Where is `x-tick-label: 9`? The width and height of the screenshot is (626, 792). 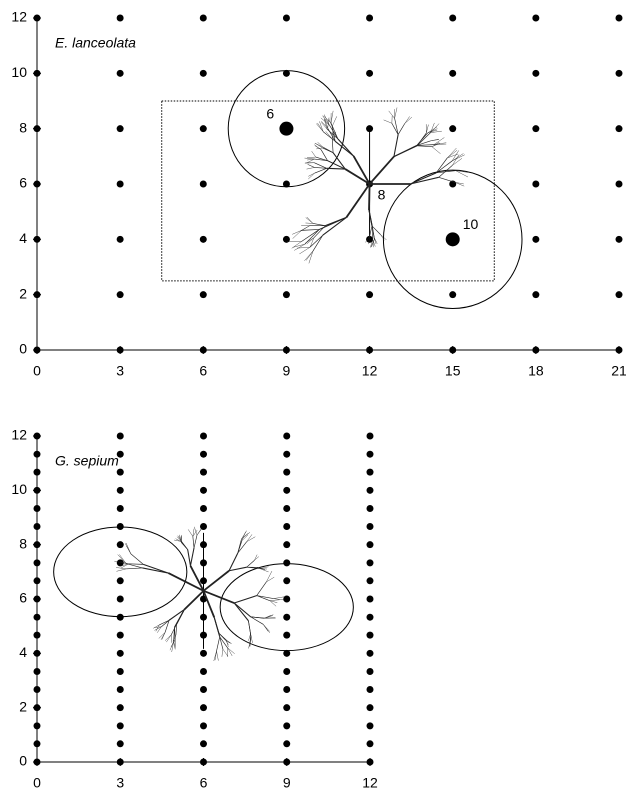 x-tick-label: 9 is located at coordinates (287, 371).